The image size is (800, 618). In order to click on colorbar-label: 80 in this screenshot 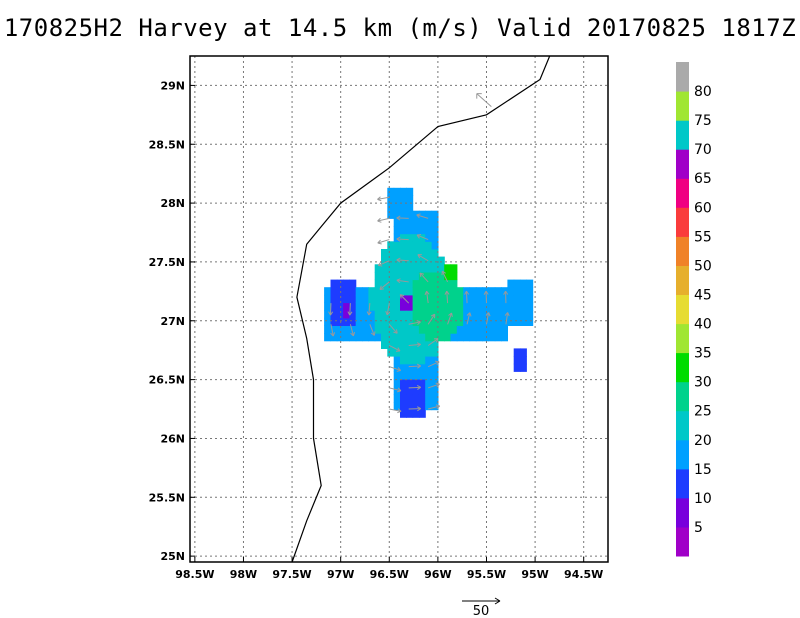, I will do `click(703, 92)`.